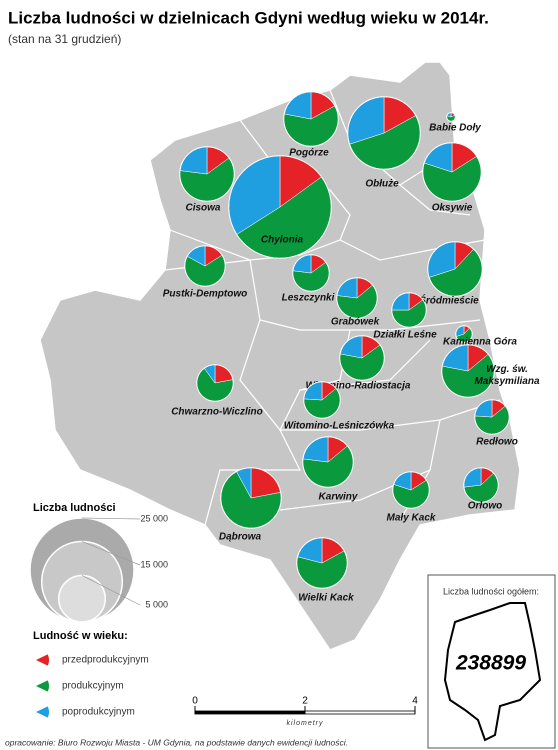 This screenshot has width=558, height=750. What do you see at coordinates (93, 686) in the screenshot?
I see `age-legend-label: produkcyjnym` at bounding box center [93, 686].